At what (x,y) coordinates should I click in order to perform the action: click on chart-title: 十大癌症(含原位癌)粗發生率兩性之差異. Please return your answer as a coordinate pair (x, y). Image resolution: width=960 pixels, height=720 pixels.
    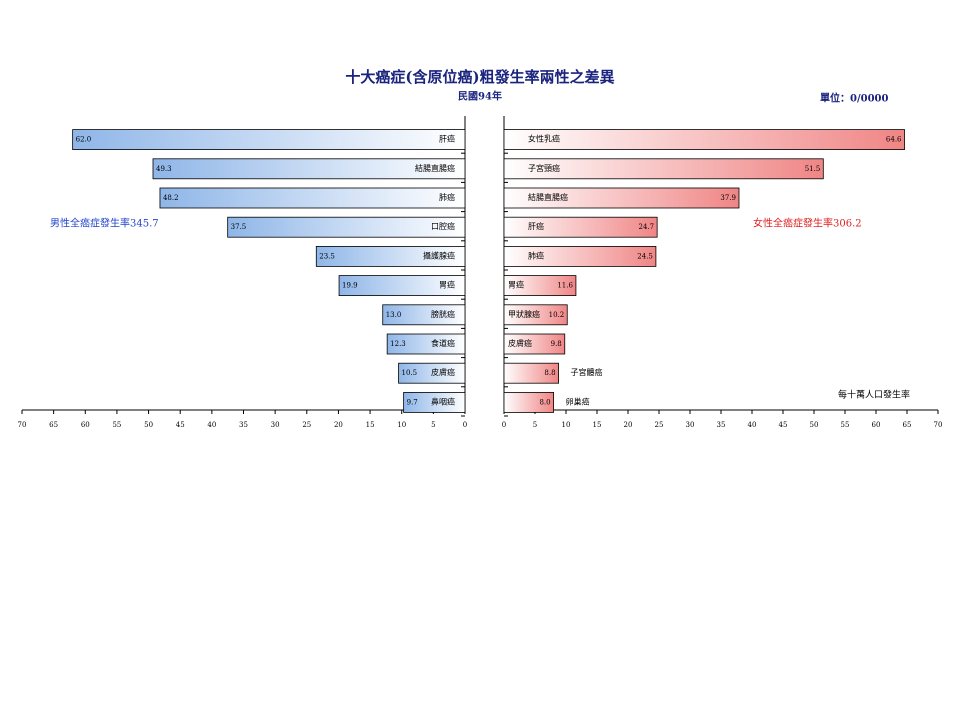
    Looking at the image, I should click on (479, 77).